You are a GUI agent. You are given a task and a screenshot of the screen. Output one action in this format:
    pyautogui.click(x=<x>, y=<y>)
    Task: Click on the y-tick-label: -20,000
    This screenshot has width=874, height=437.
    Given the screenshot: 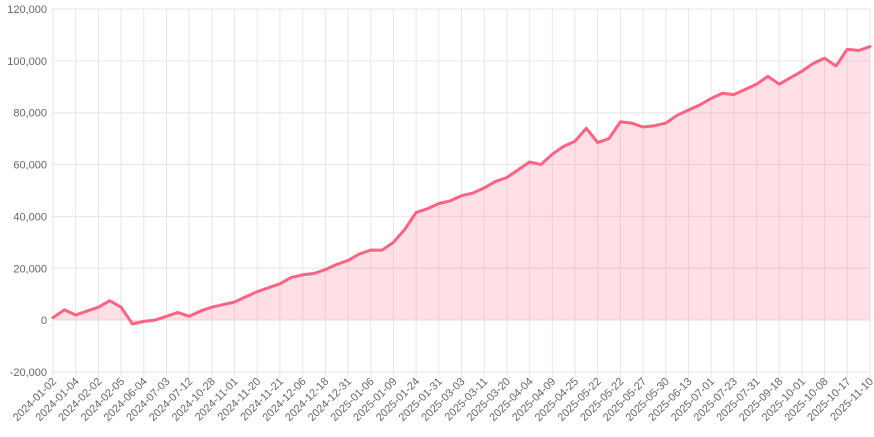 What is the action you would take?
    pyautogui.click(x=28, y=373)
    